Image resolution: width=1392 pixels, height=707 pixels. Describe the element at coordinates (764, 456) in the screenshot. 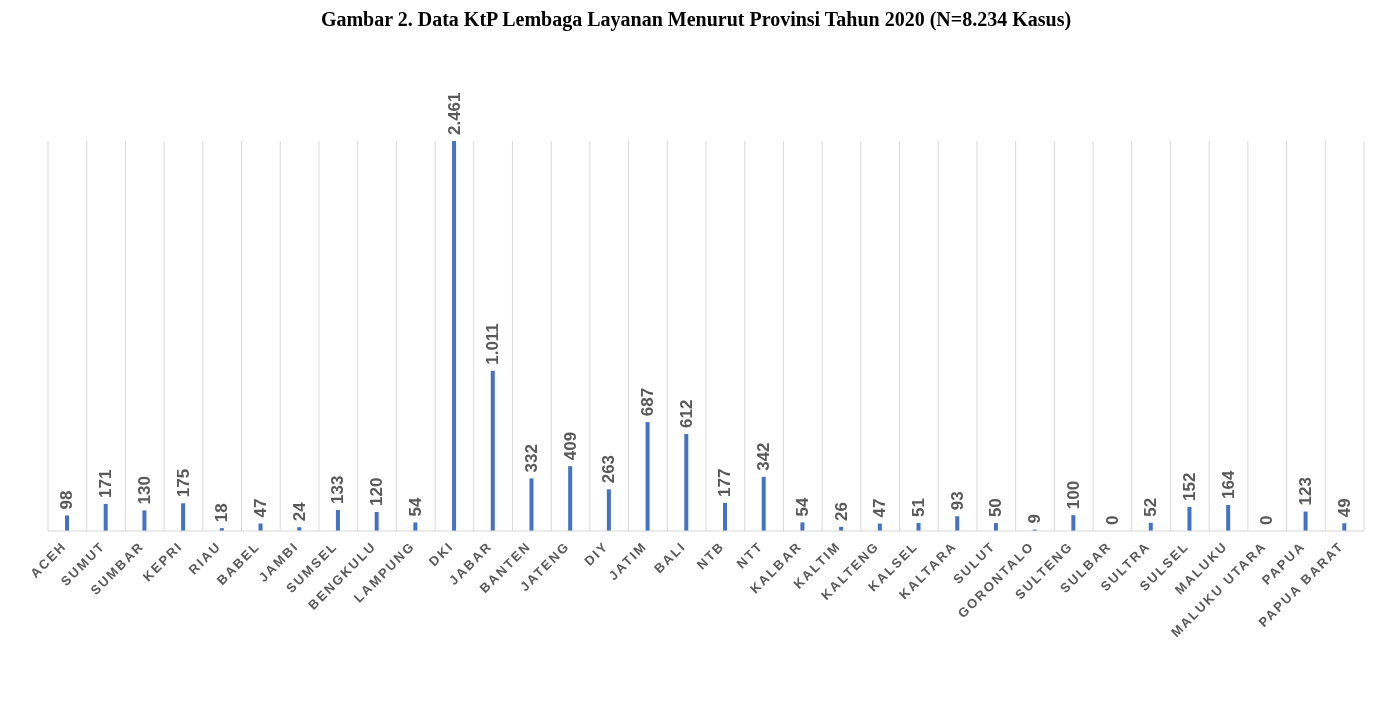

I see `data-label: 342` at that location.